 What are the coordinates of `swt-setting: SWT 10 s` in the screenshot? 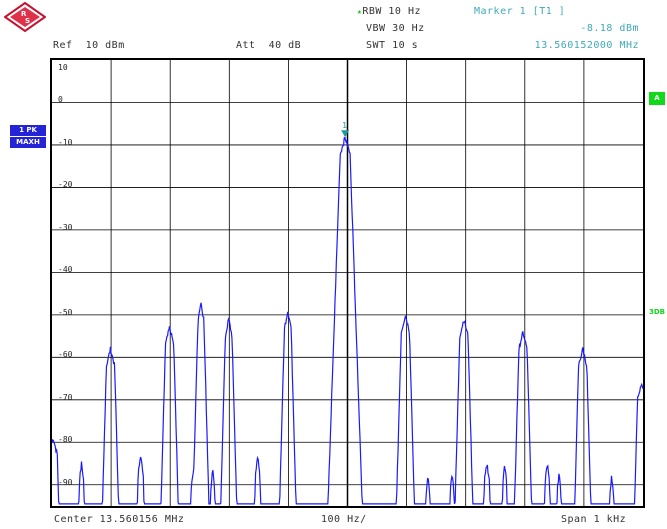 It's located at (392, 45).